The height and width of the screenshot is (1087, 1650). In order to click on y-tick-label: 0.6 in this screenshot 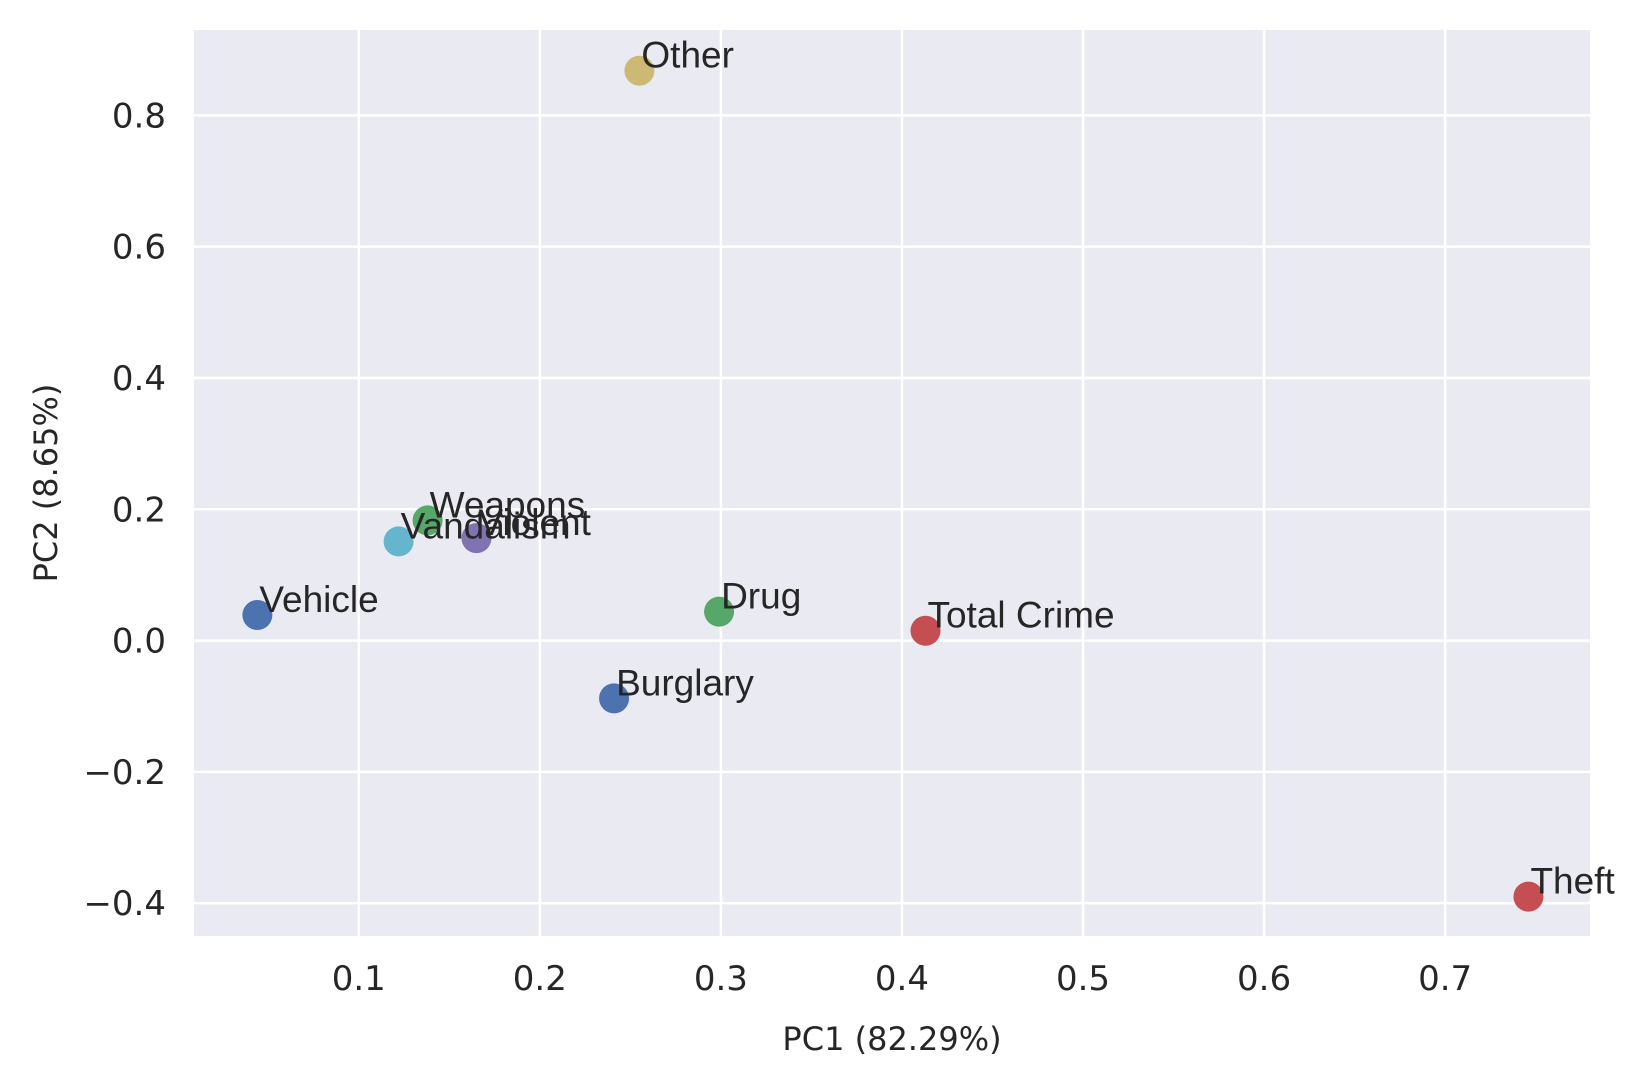, I will do `click(139, 248)`.